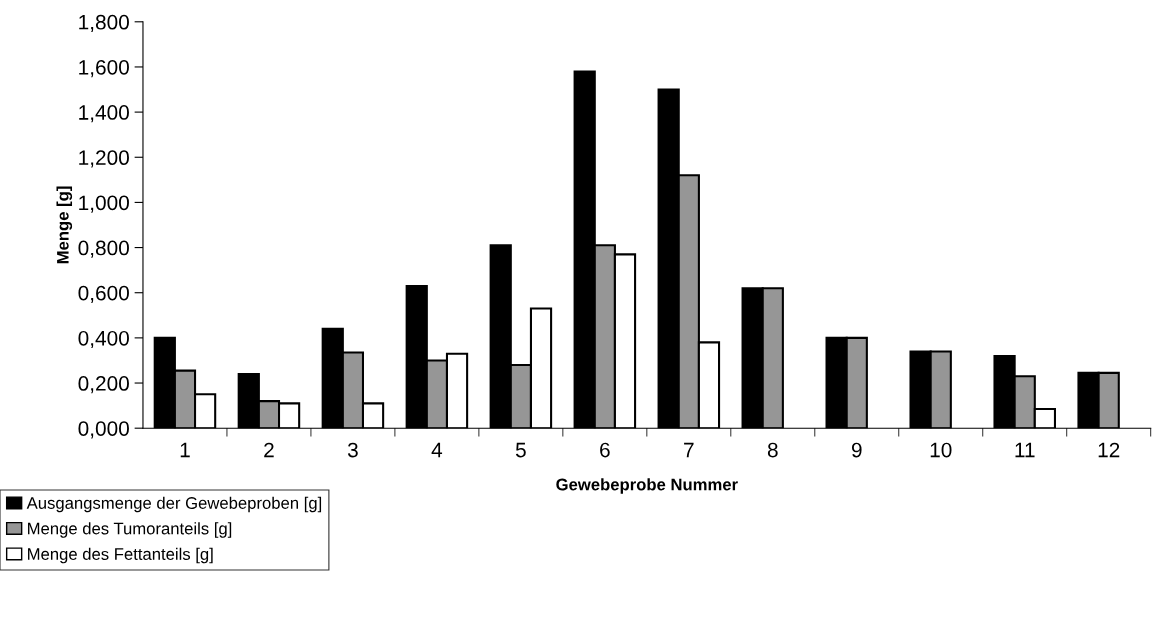  I want to click on y-tick-label: 1,200, so click(104, 159).